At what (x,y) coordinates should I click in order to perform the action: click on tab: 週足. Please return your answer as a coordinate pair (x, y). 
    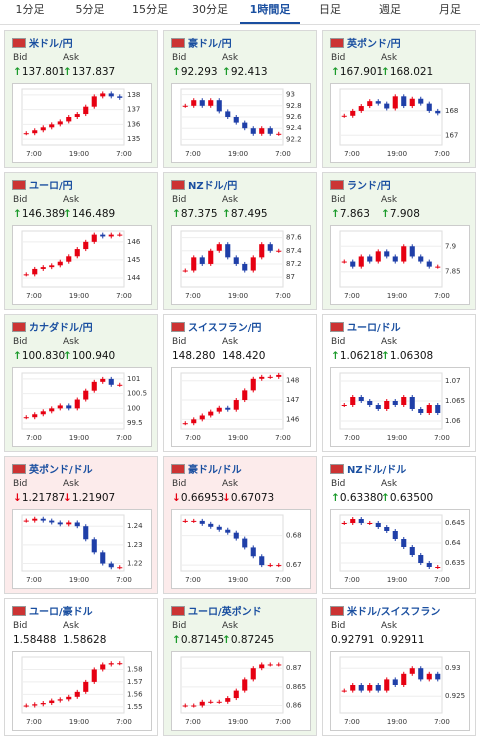
    Looking at the image, I should click on (390, 9).